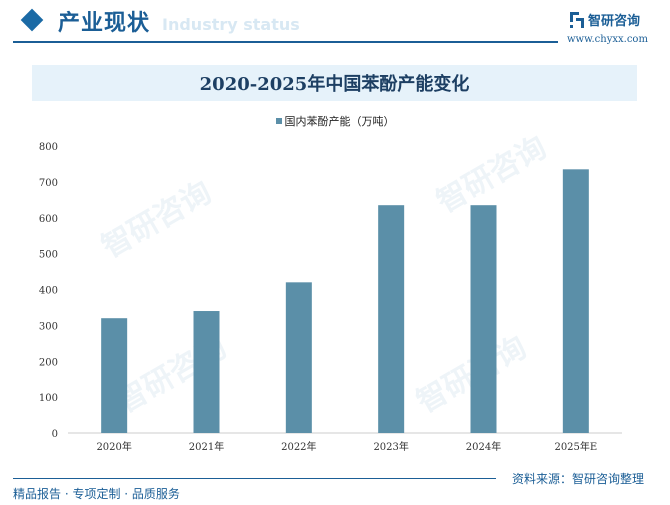 The image size is (670, 505). What do you see at coordinates (614, 21) in the screenshot?
I see `logo-text: 智研咨询` at bounding box center [614, 21].